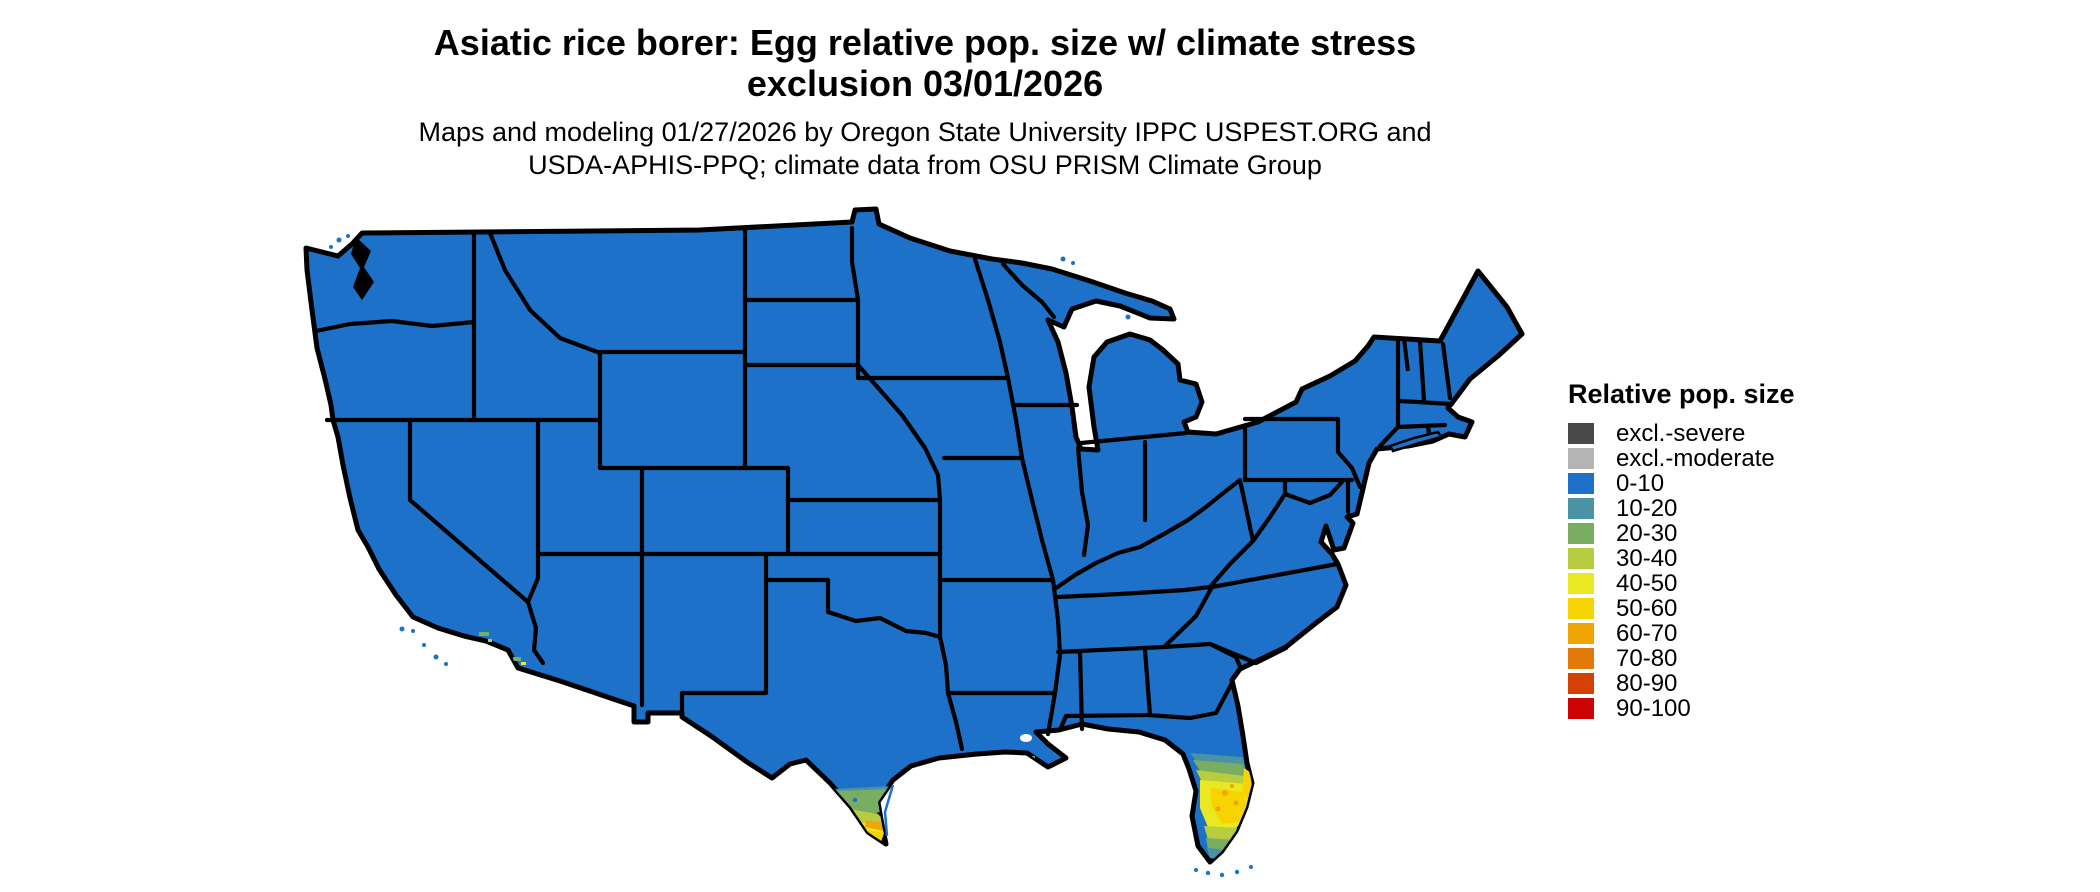  I want to click on legend-label: 0-10, so click(1640, 483).